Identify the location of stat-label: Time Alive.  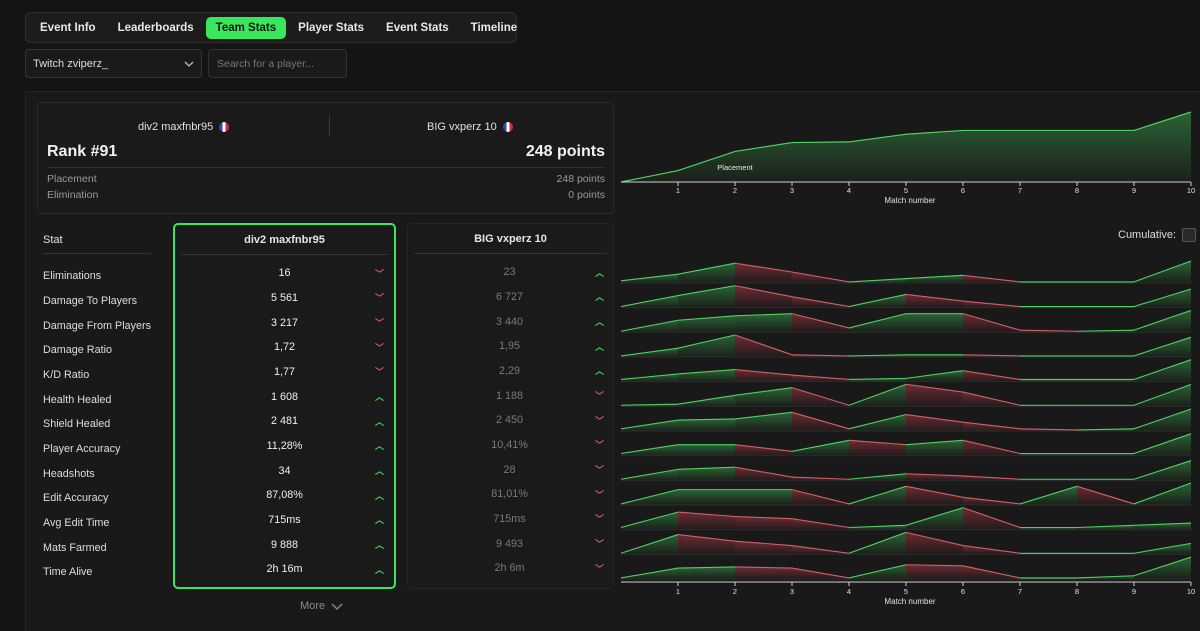
(68, 572).